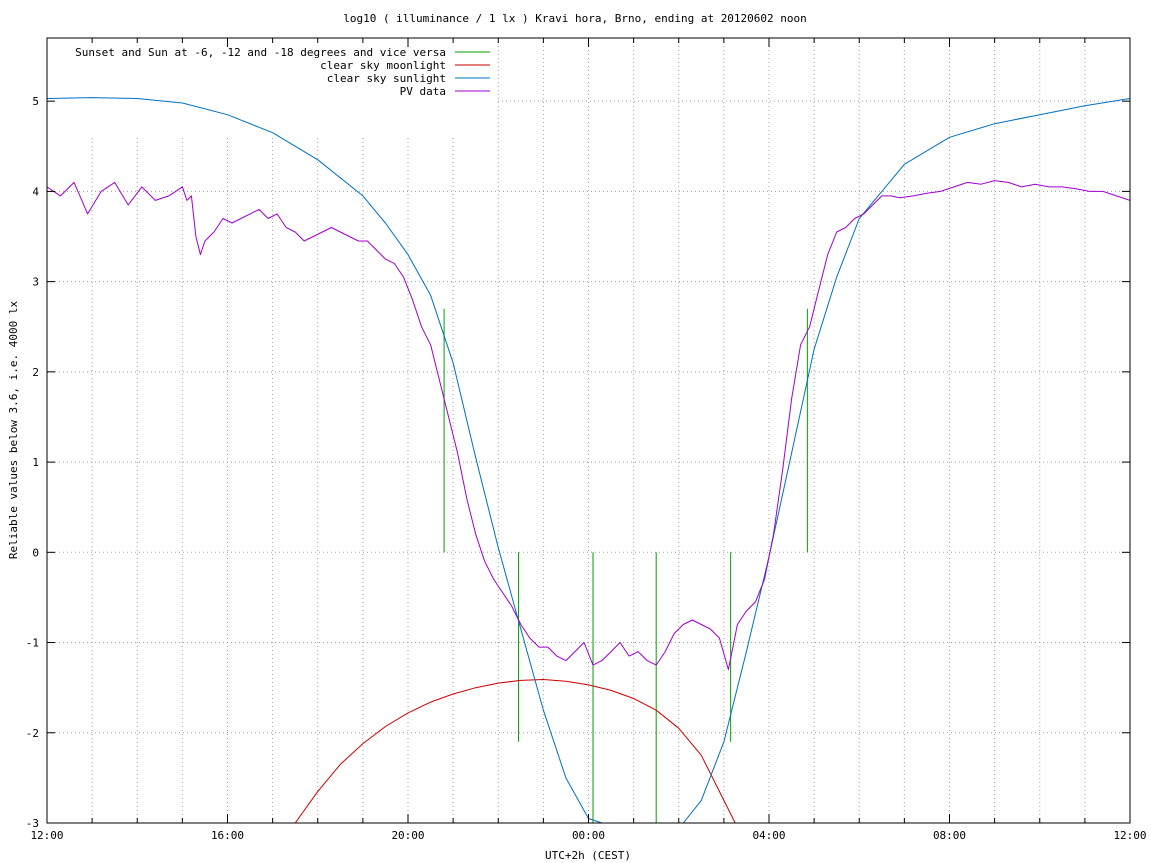 The width and height of the screenshot is (1151, 863). What do you see at coordinates (35, 101) in the screenshot?
I see `y-tick-label: 5` at bounding box center [35, 101].